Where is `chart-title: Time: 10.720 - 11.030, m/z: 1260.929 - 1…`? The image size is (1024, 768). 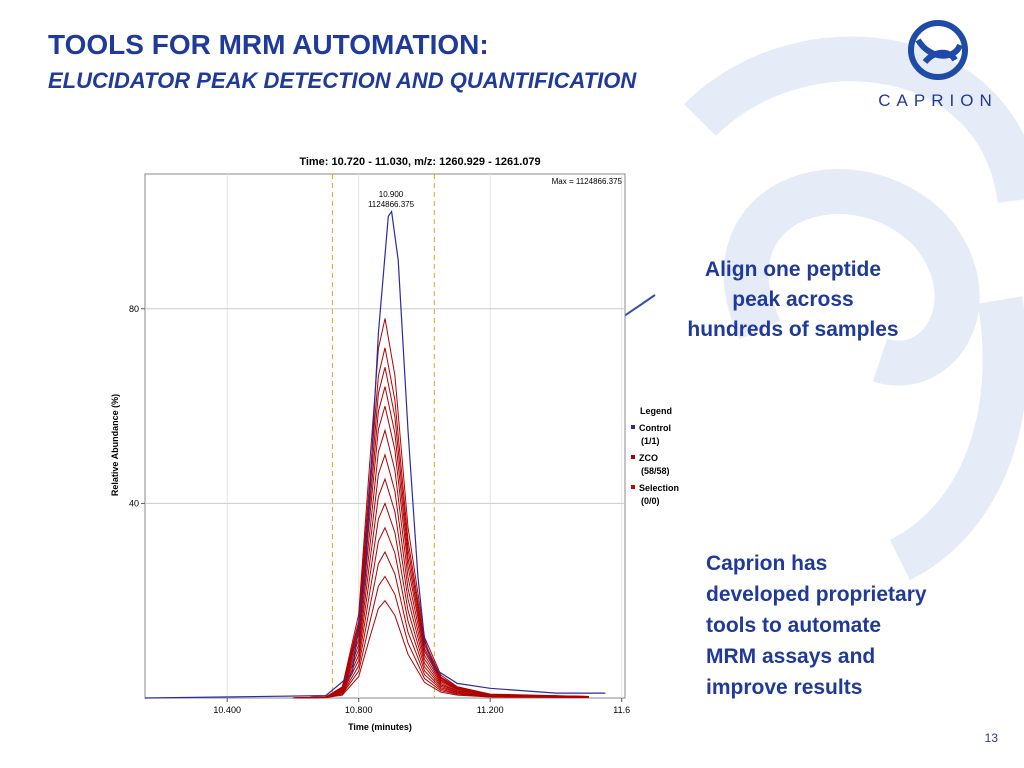
chart-title: Time: 10.720 - 11.030, m/z: 1260.929 - 1… is located at coordinates (419, 162).